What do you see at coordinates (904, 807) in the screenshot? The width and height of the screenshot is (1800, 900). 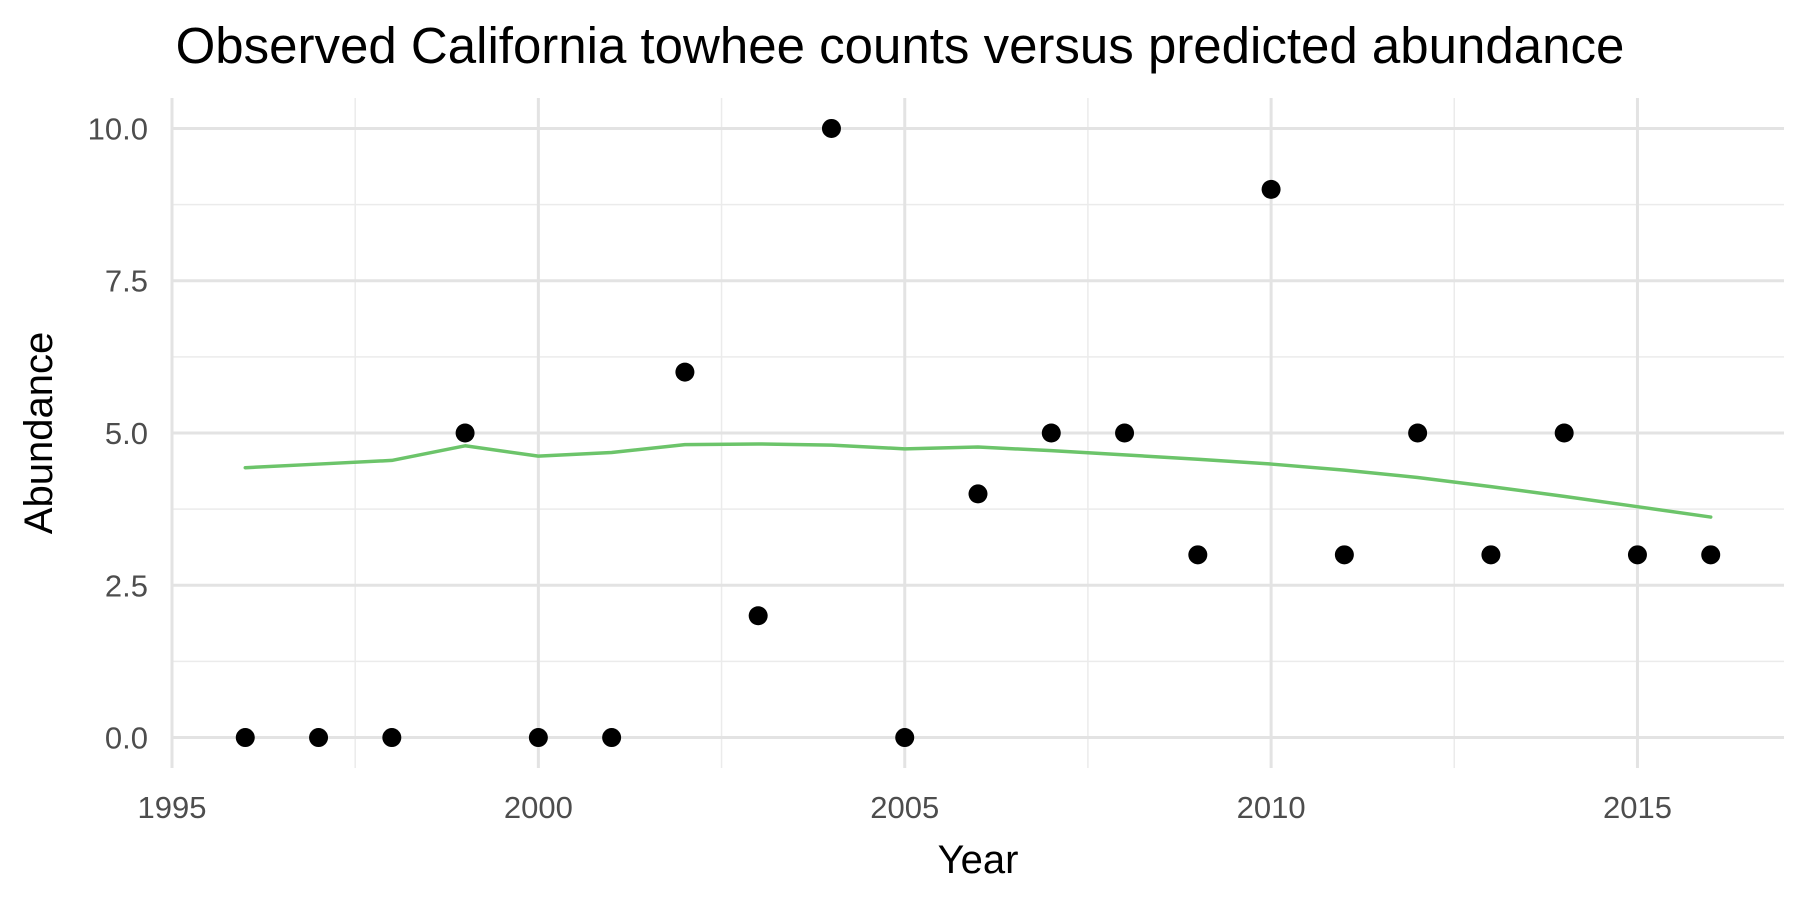 I see `x-tick-label: 2005` at bounding box center [904, 807].